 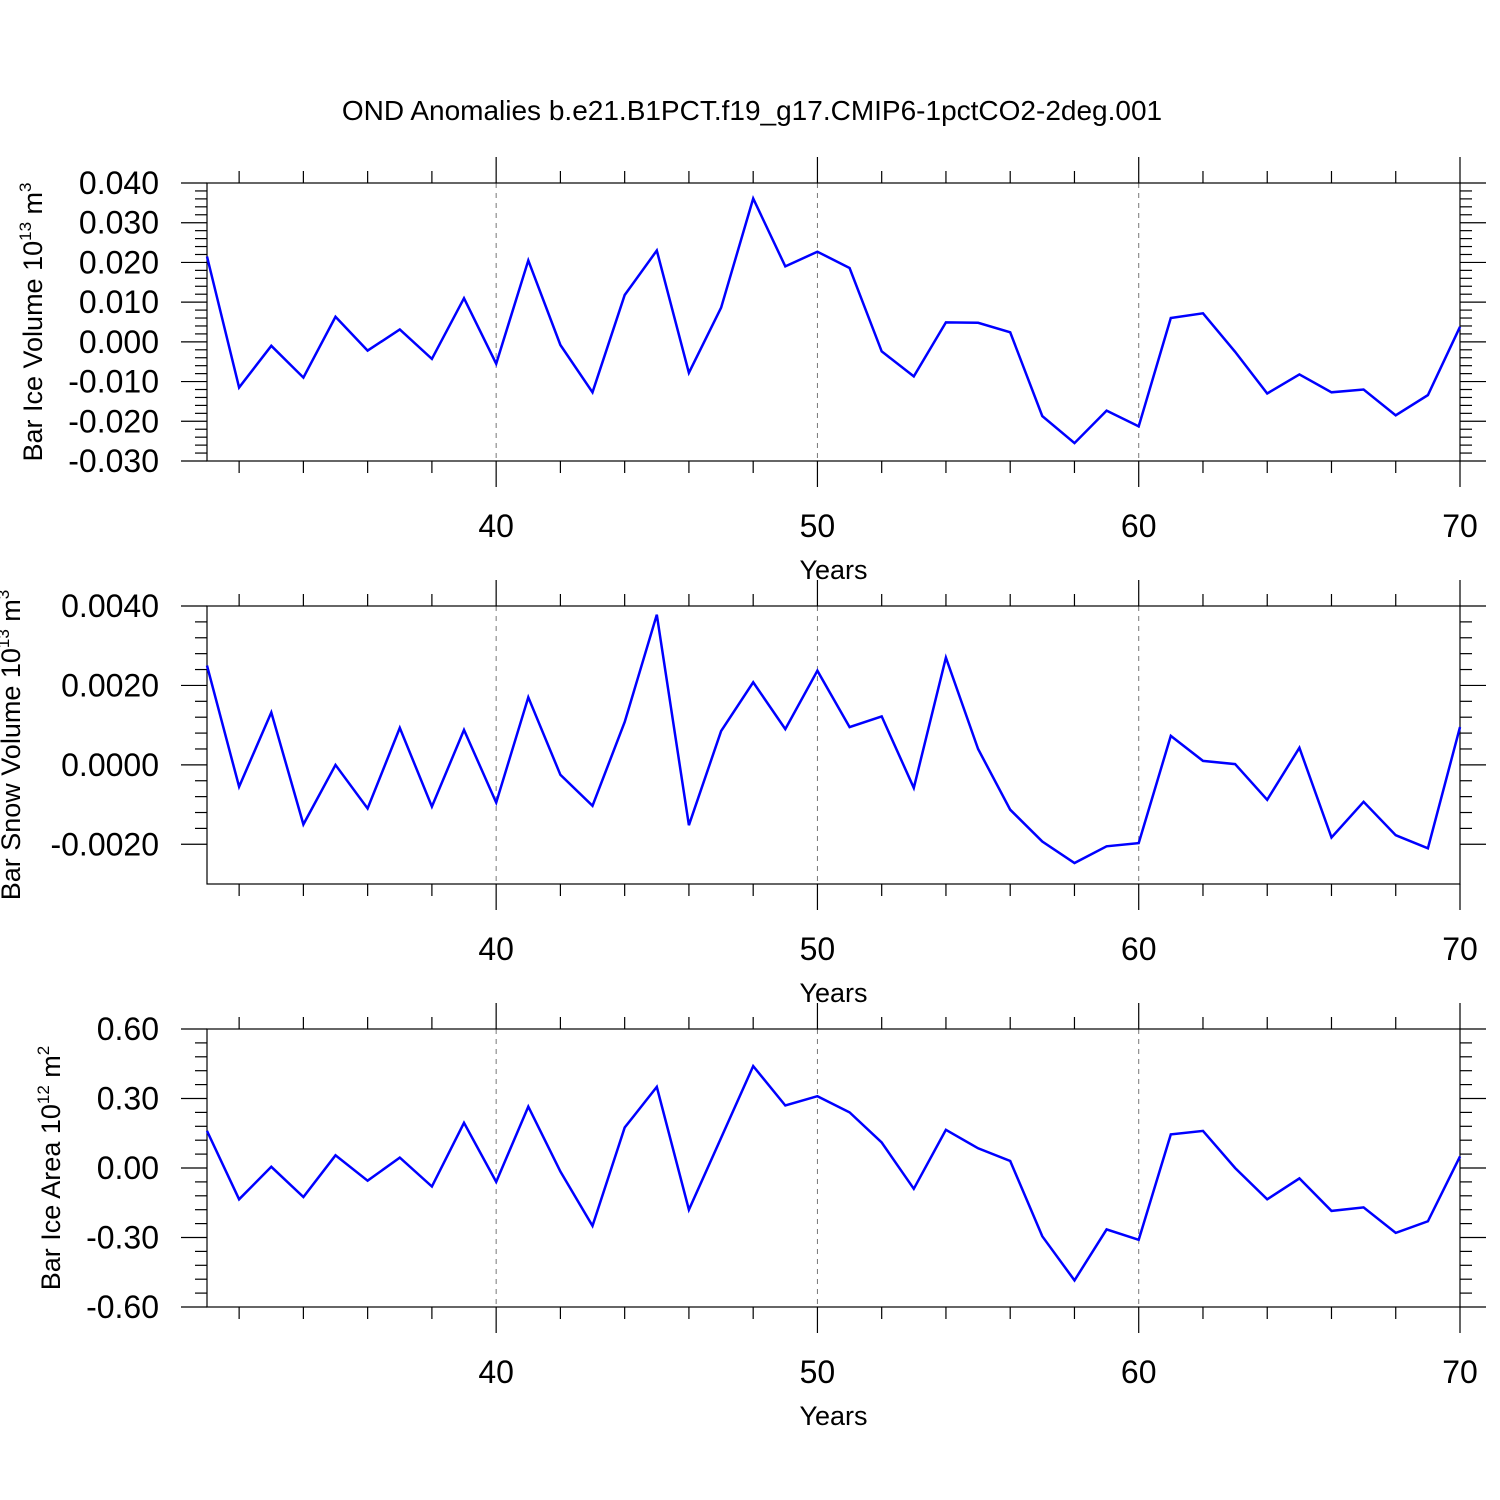 I want to click on y-tick-label: 0.60, so click(x=128, y=1029).